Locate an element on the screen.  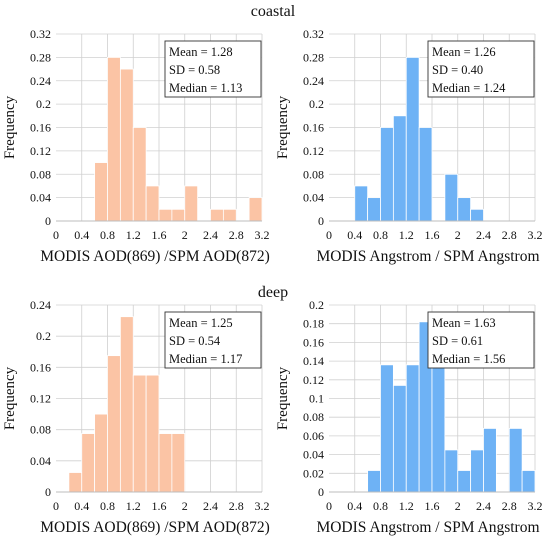
stats-line: Mean = 1.26 is located at coordinates (464, 52).